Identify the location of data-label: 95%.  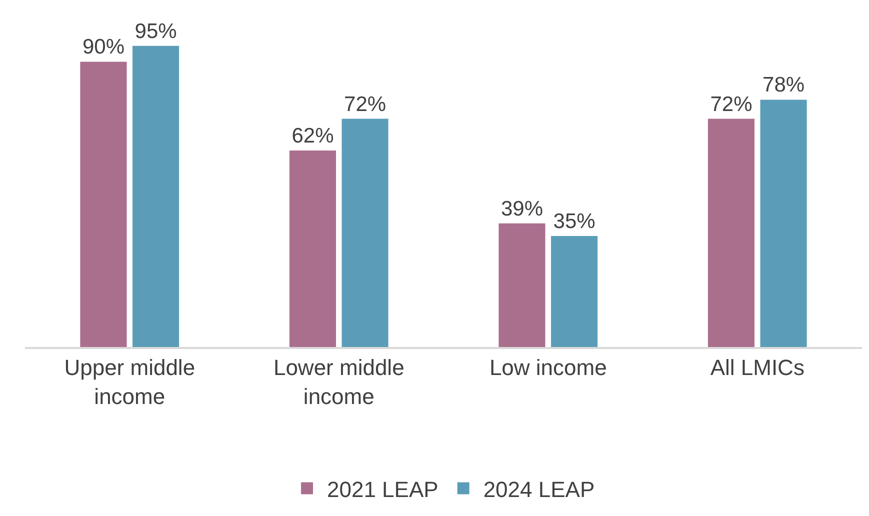
(155, 31).